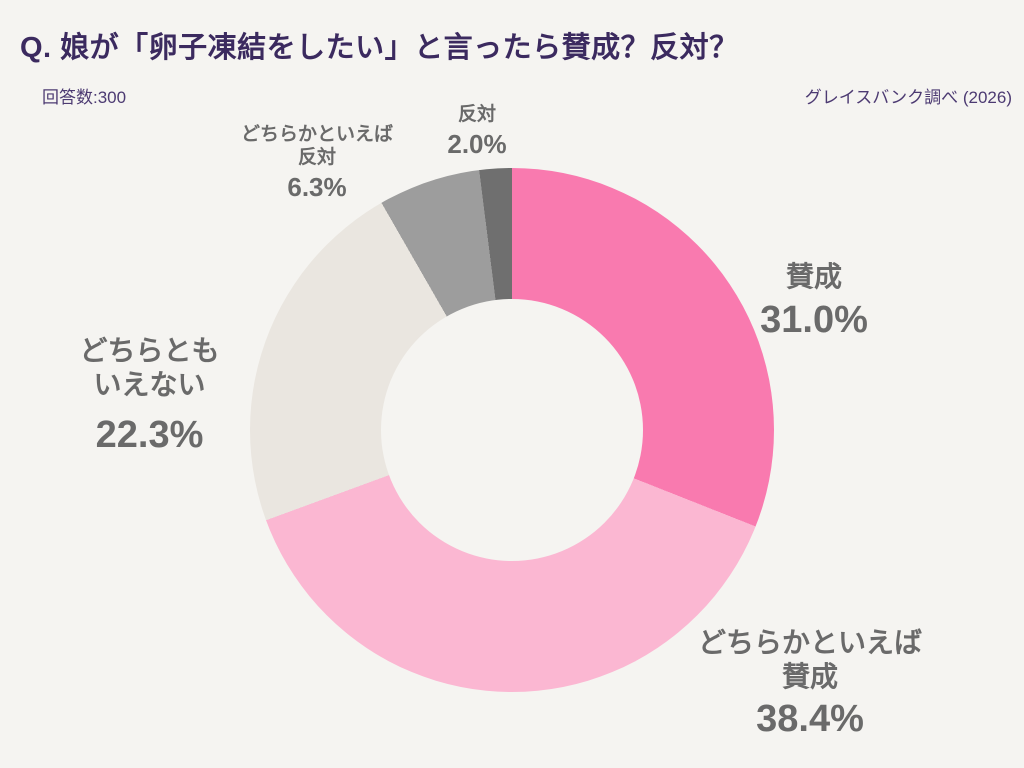 The image size is (1024, 768). I want to click on source-note: グレイスバンク調べ (2026), so click(908, 97).